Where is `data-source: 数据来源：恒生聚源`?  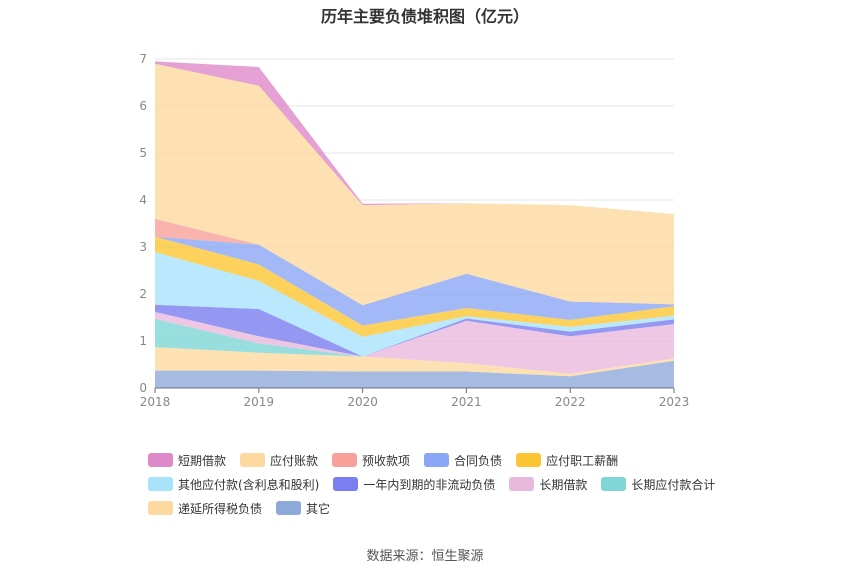 data-source: 数据来源：恒生聚源 is located at coordinates (425, 556).